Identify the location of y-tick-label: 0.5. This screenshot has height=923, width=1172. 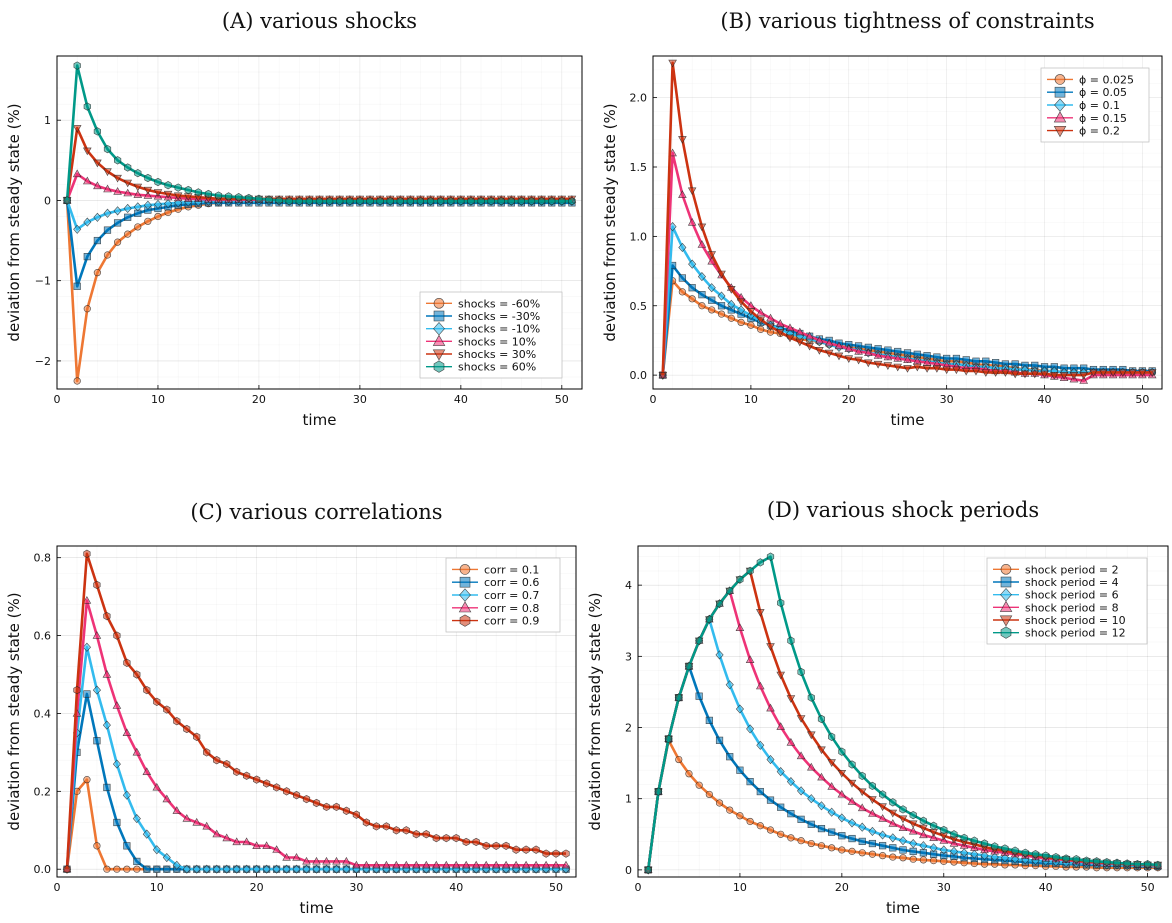
(639, 306).